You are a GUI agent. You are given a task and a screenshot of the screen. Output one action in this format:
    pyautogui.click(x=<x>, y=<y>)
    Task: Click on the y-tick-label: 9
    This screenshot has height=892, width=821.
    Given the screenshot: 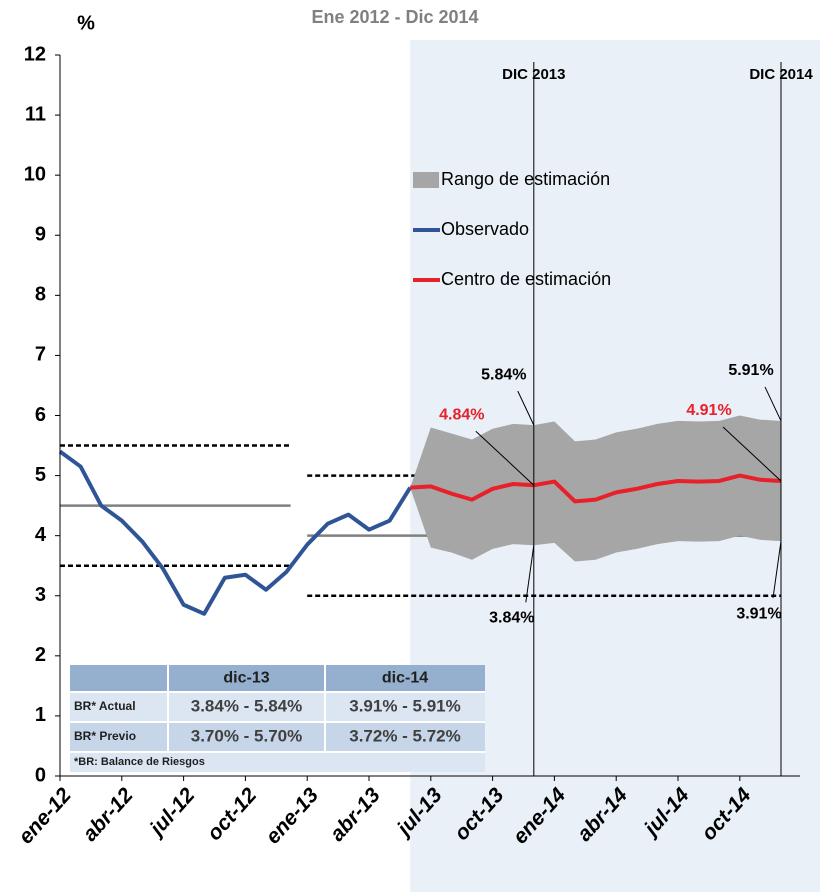 What is the action you would take?
    pyautogui.click(x=40, y=235)
    